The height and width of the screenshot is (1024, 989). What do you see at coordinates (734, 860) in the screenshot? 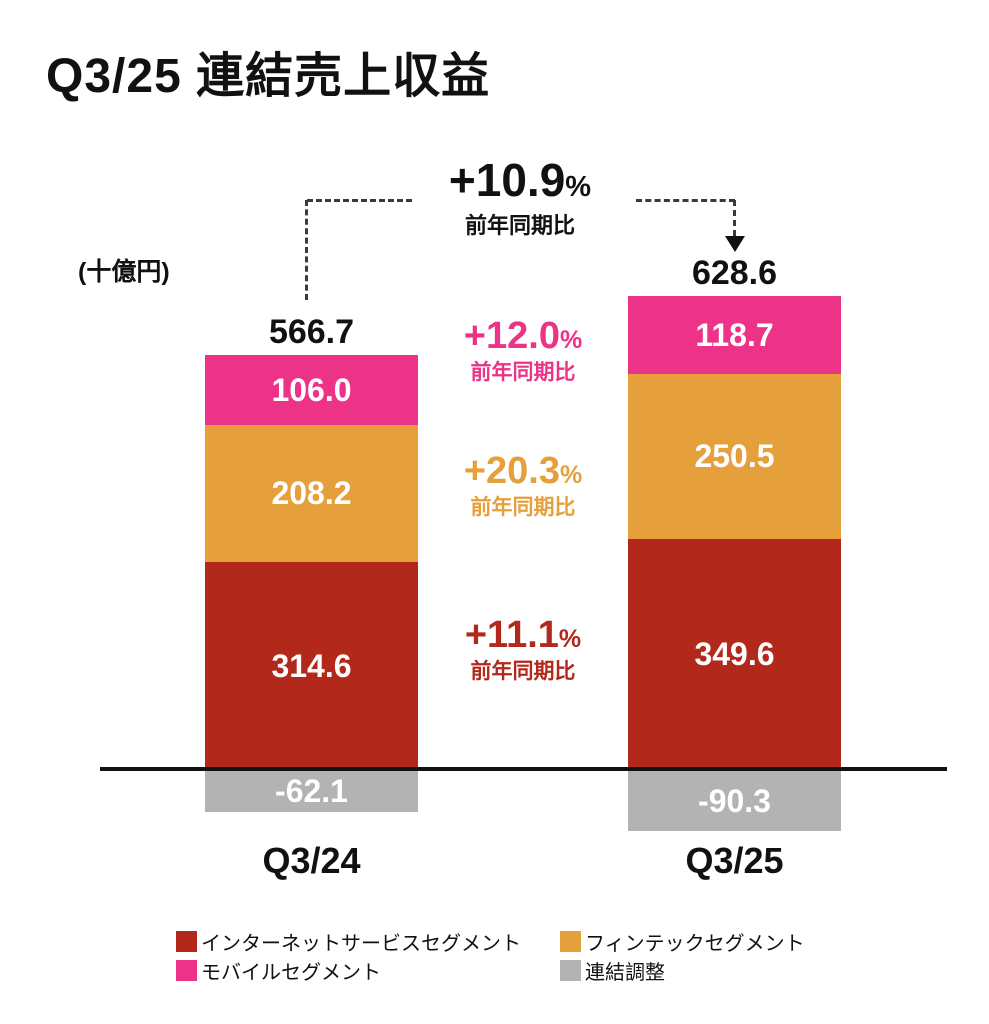
I see `category-label-q3-25: Q3/25` at bounding box center [734, 860].